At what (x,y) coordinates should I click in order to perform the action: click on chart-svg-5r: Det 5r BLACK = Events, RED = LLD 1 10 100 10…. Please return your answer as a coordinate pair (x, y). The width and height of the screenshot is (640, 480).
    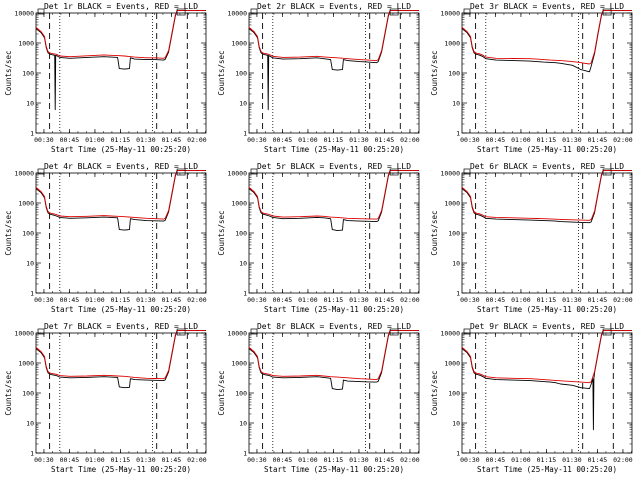
    Looking at the image, I should click on (318, 238).